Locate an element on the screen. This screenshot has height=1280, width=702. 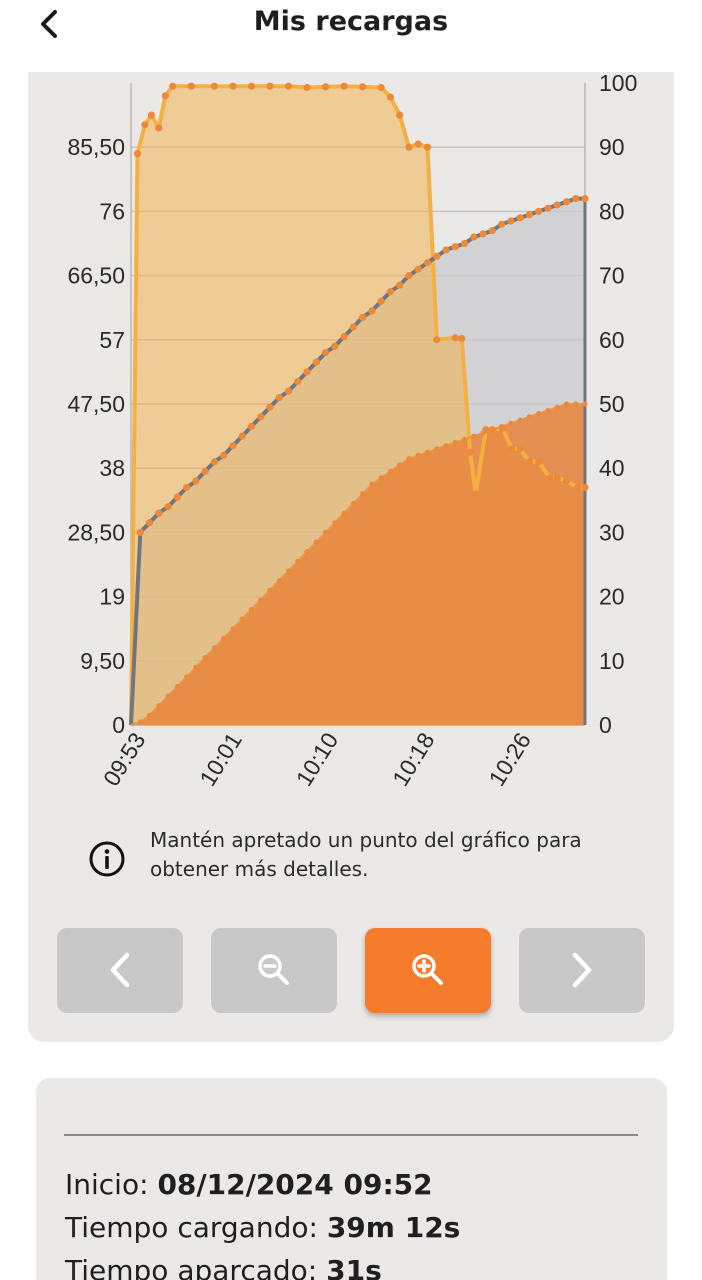
zoom-out-icon is located at coordinates (273, 969).